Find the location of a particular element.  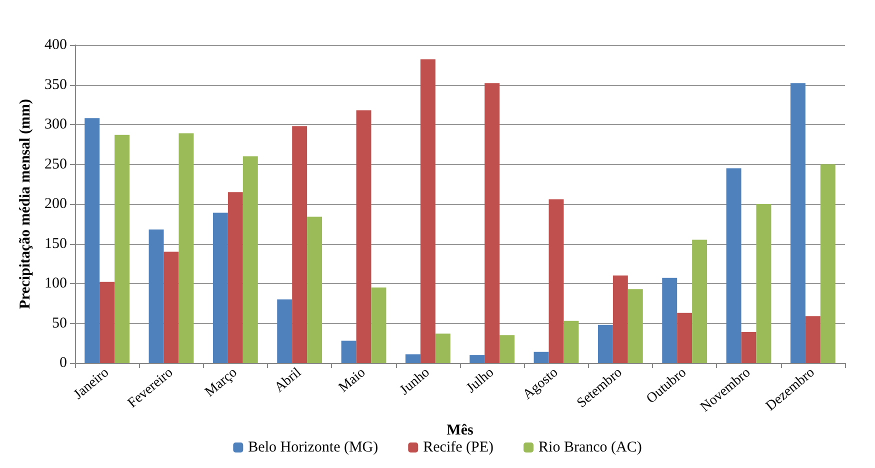

y-tick-label: 50 is located at coordinates (59, 323).